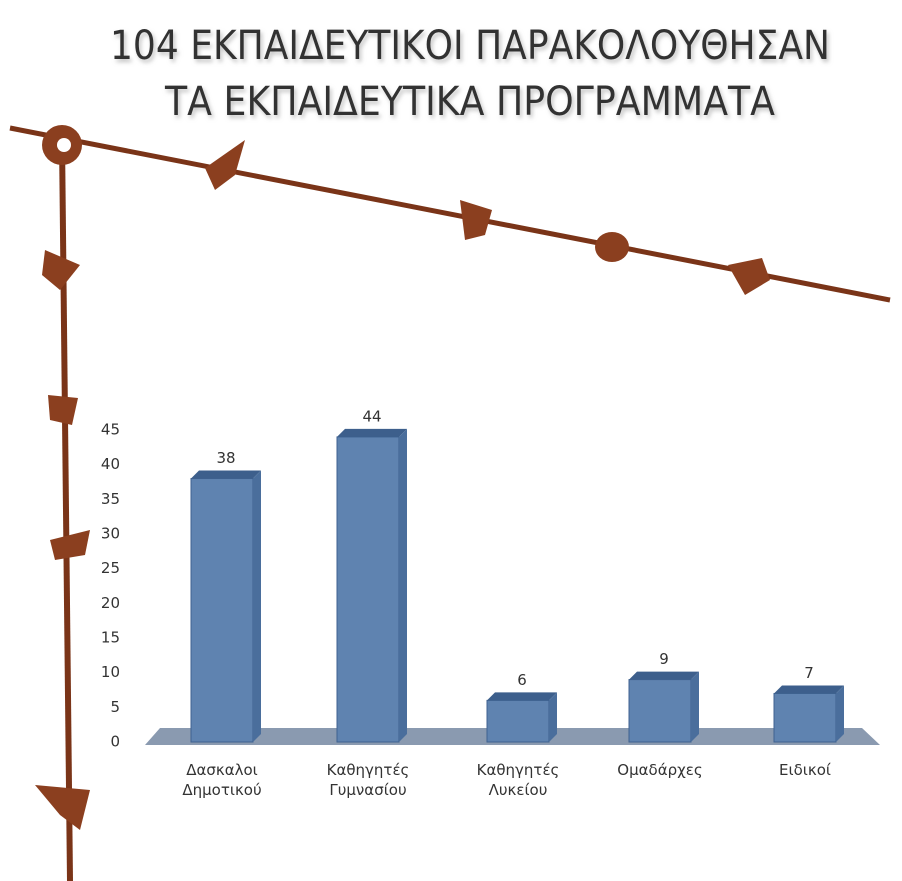  I want to click on x-tick-label: Καθηγητές Γυμνασίου, so click(368, 780).